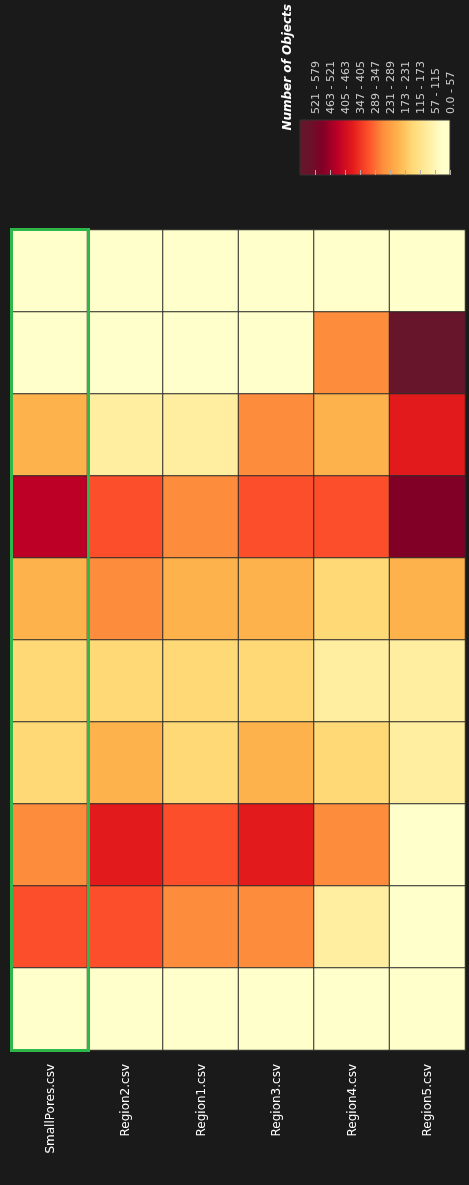 This screenshot has width=469, height=1185. I want to click on color-bar-label: 231 - 289, so click(390, 87).